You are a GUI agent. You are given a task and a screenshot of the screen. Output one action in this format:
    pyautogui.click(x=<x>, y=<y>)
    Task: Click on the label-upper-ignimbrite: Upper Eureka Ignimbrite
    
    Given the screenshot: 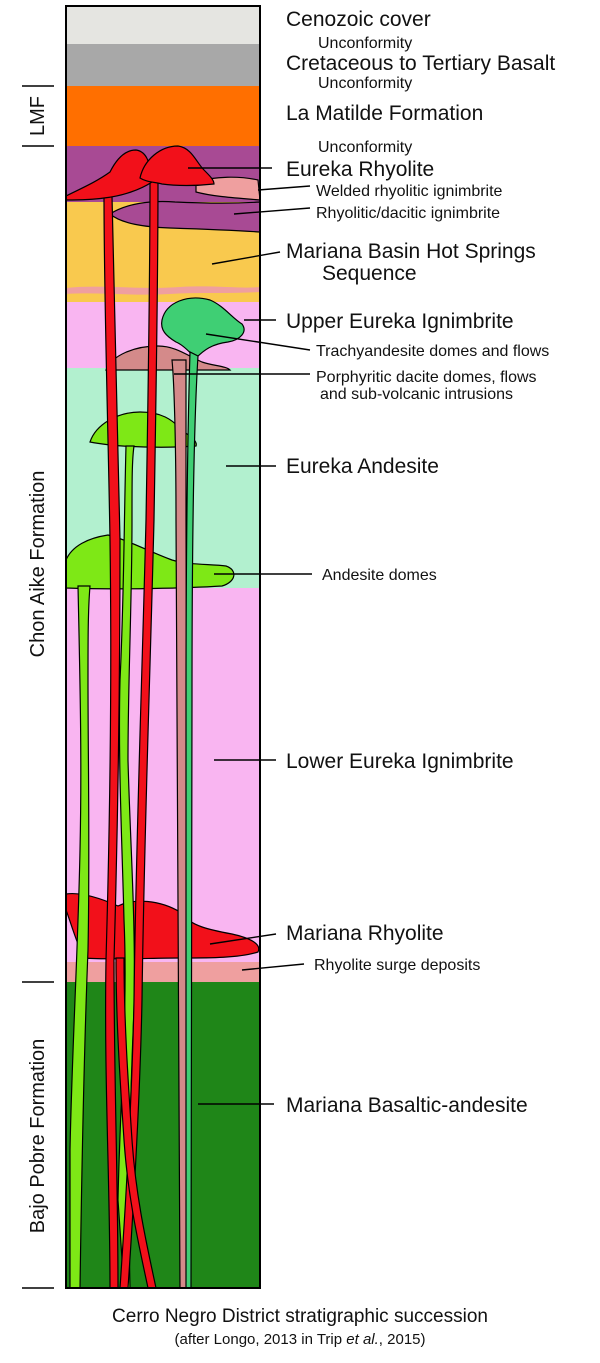 What is the action you would take?
    pyautogui.click(x=400, y=321)
    